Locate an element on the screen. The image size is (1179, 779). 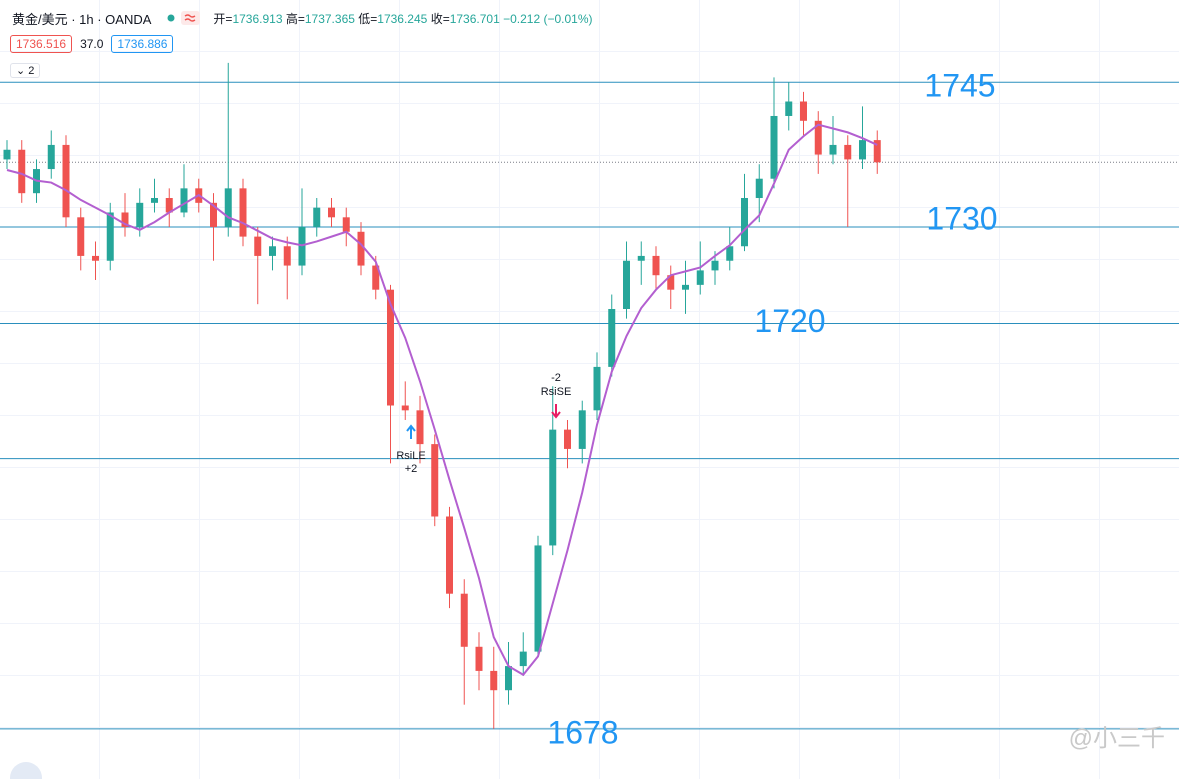
quote-row: 1736.516 37.0 1736.886 is located at coordinates (301, 44).